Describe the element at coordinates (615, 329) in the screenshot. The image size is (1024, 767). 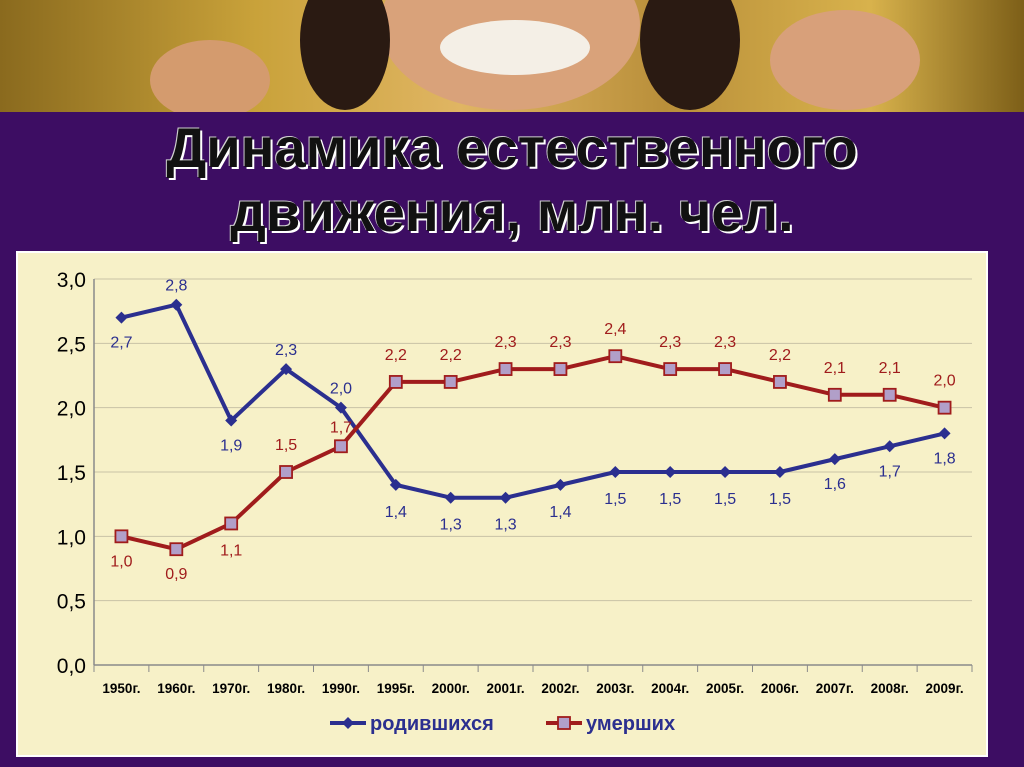
I see `data-label-died: 2,4` at that location.